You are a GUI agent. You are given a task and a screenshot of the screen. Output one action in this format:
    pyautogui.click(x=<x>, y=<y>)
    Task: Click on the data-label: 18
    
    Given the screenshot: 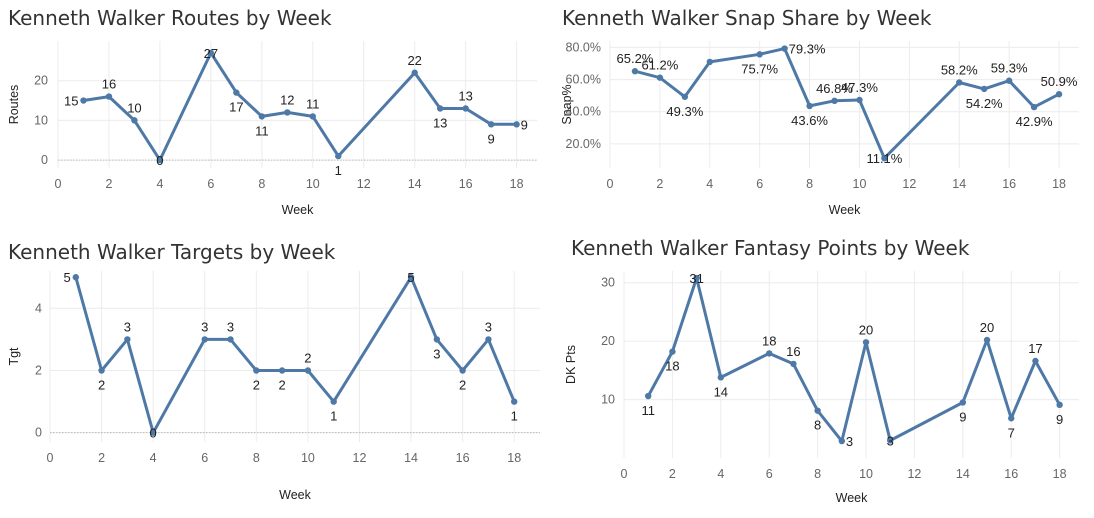 What is the action you would take?
    pyautogui.click(x=769, y=340)
    